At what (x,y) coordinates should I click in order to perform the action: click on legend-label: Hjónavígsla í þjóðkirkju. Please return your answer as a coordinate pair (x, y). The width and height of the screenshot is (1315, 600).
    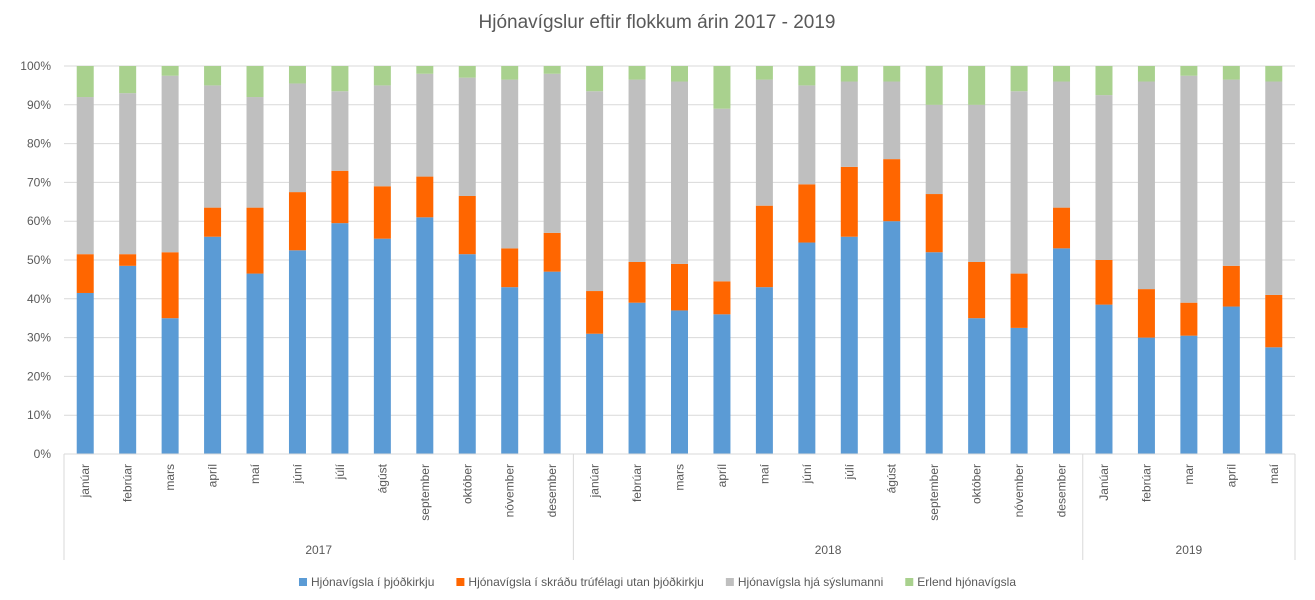
    Looking at the image, I should click on (372, 582).